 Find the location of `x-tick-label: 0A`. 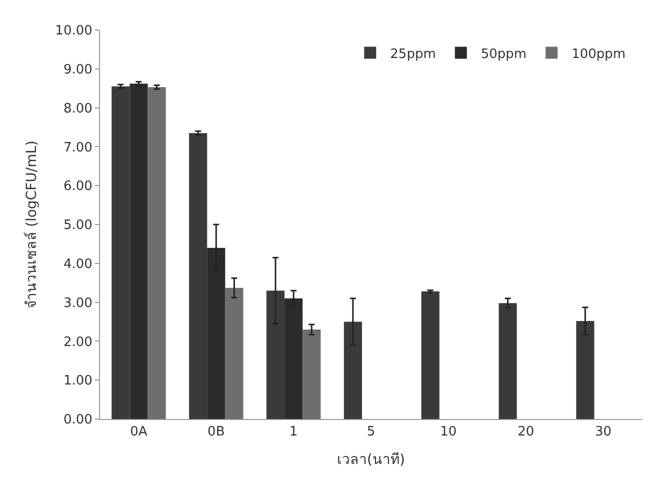

x-tick-label: 0A is located at coordinates (139, 432).